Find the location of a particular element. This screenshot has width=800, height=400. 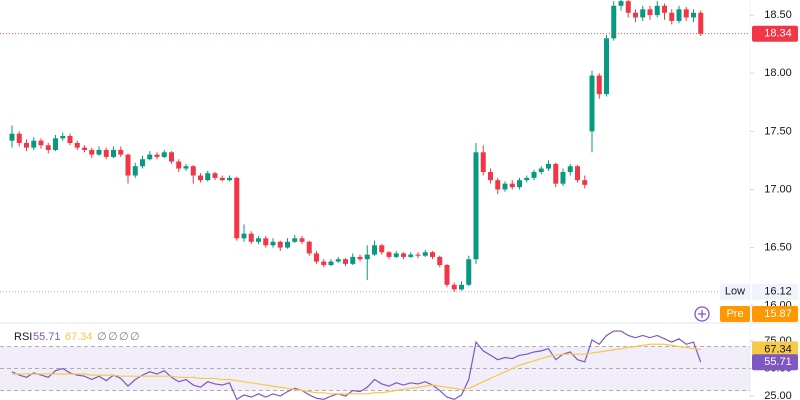

indicator-badge-label: 67.34 is located at coordinates (778, 349).